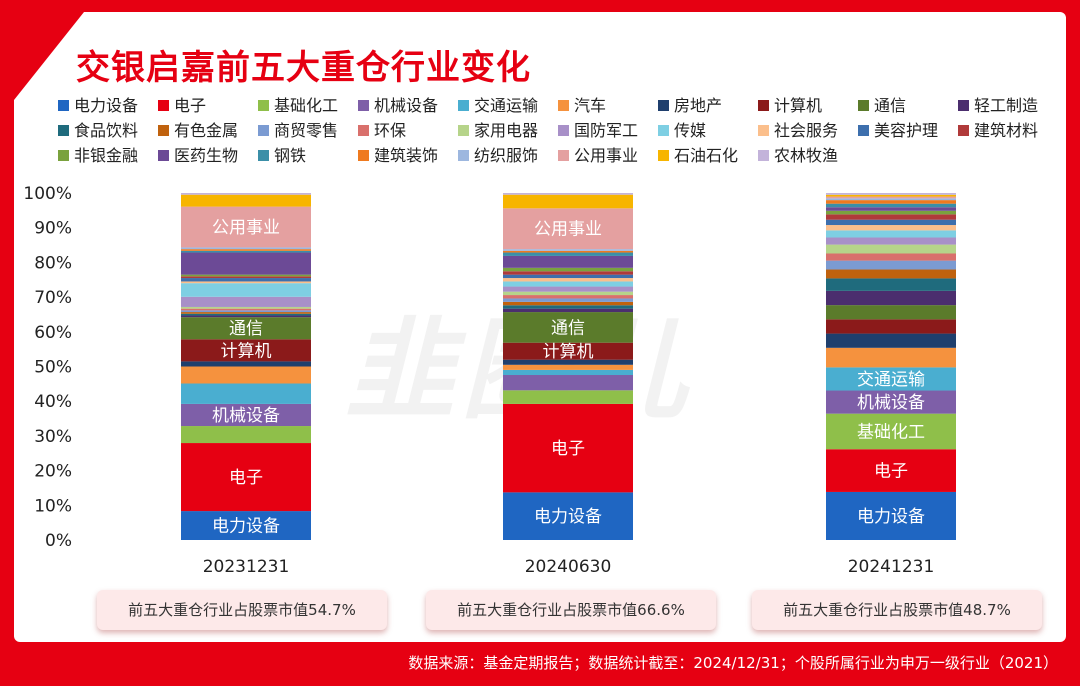 The width and height of the screenshot is (1080, 686). Describe the element at coordinates (53, 229) in the screenshot. I see `y-tick-label: 90%` at that location.